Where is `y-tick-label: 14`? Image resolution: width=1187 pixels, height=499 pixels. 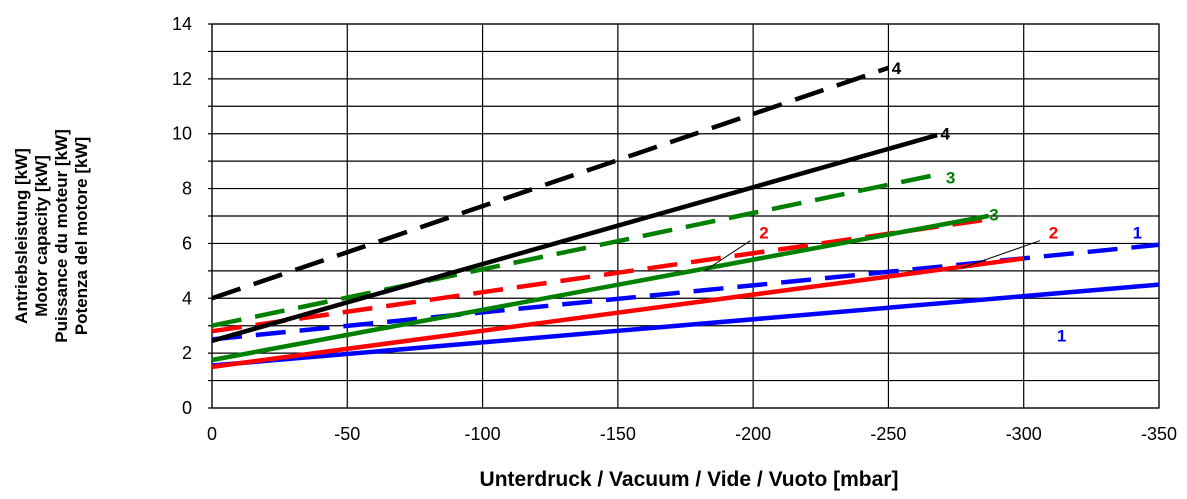 y-tick-label: 14 is located at coordinates (182, 24).